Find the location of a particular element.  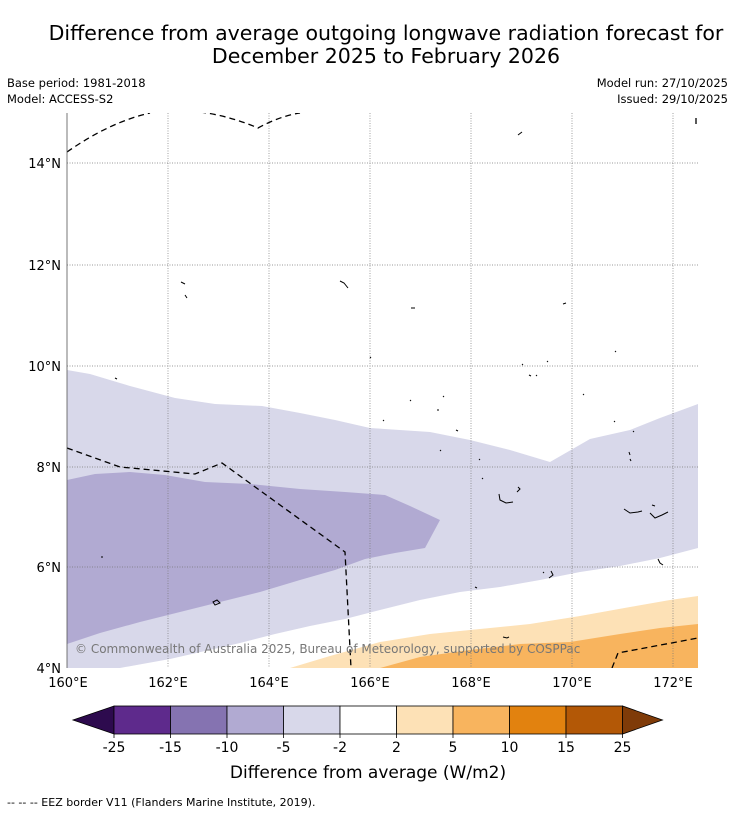

lat-label: 4°N is located at coordinates (49, 669).